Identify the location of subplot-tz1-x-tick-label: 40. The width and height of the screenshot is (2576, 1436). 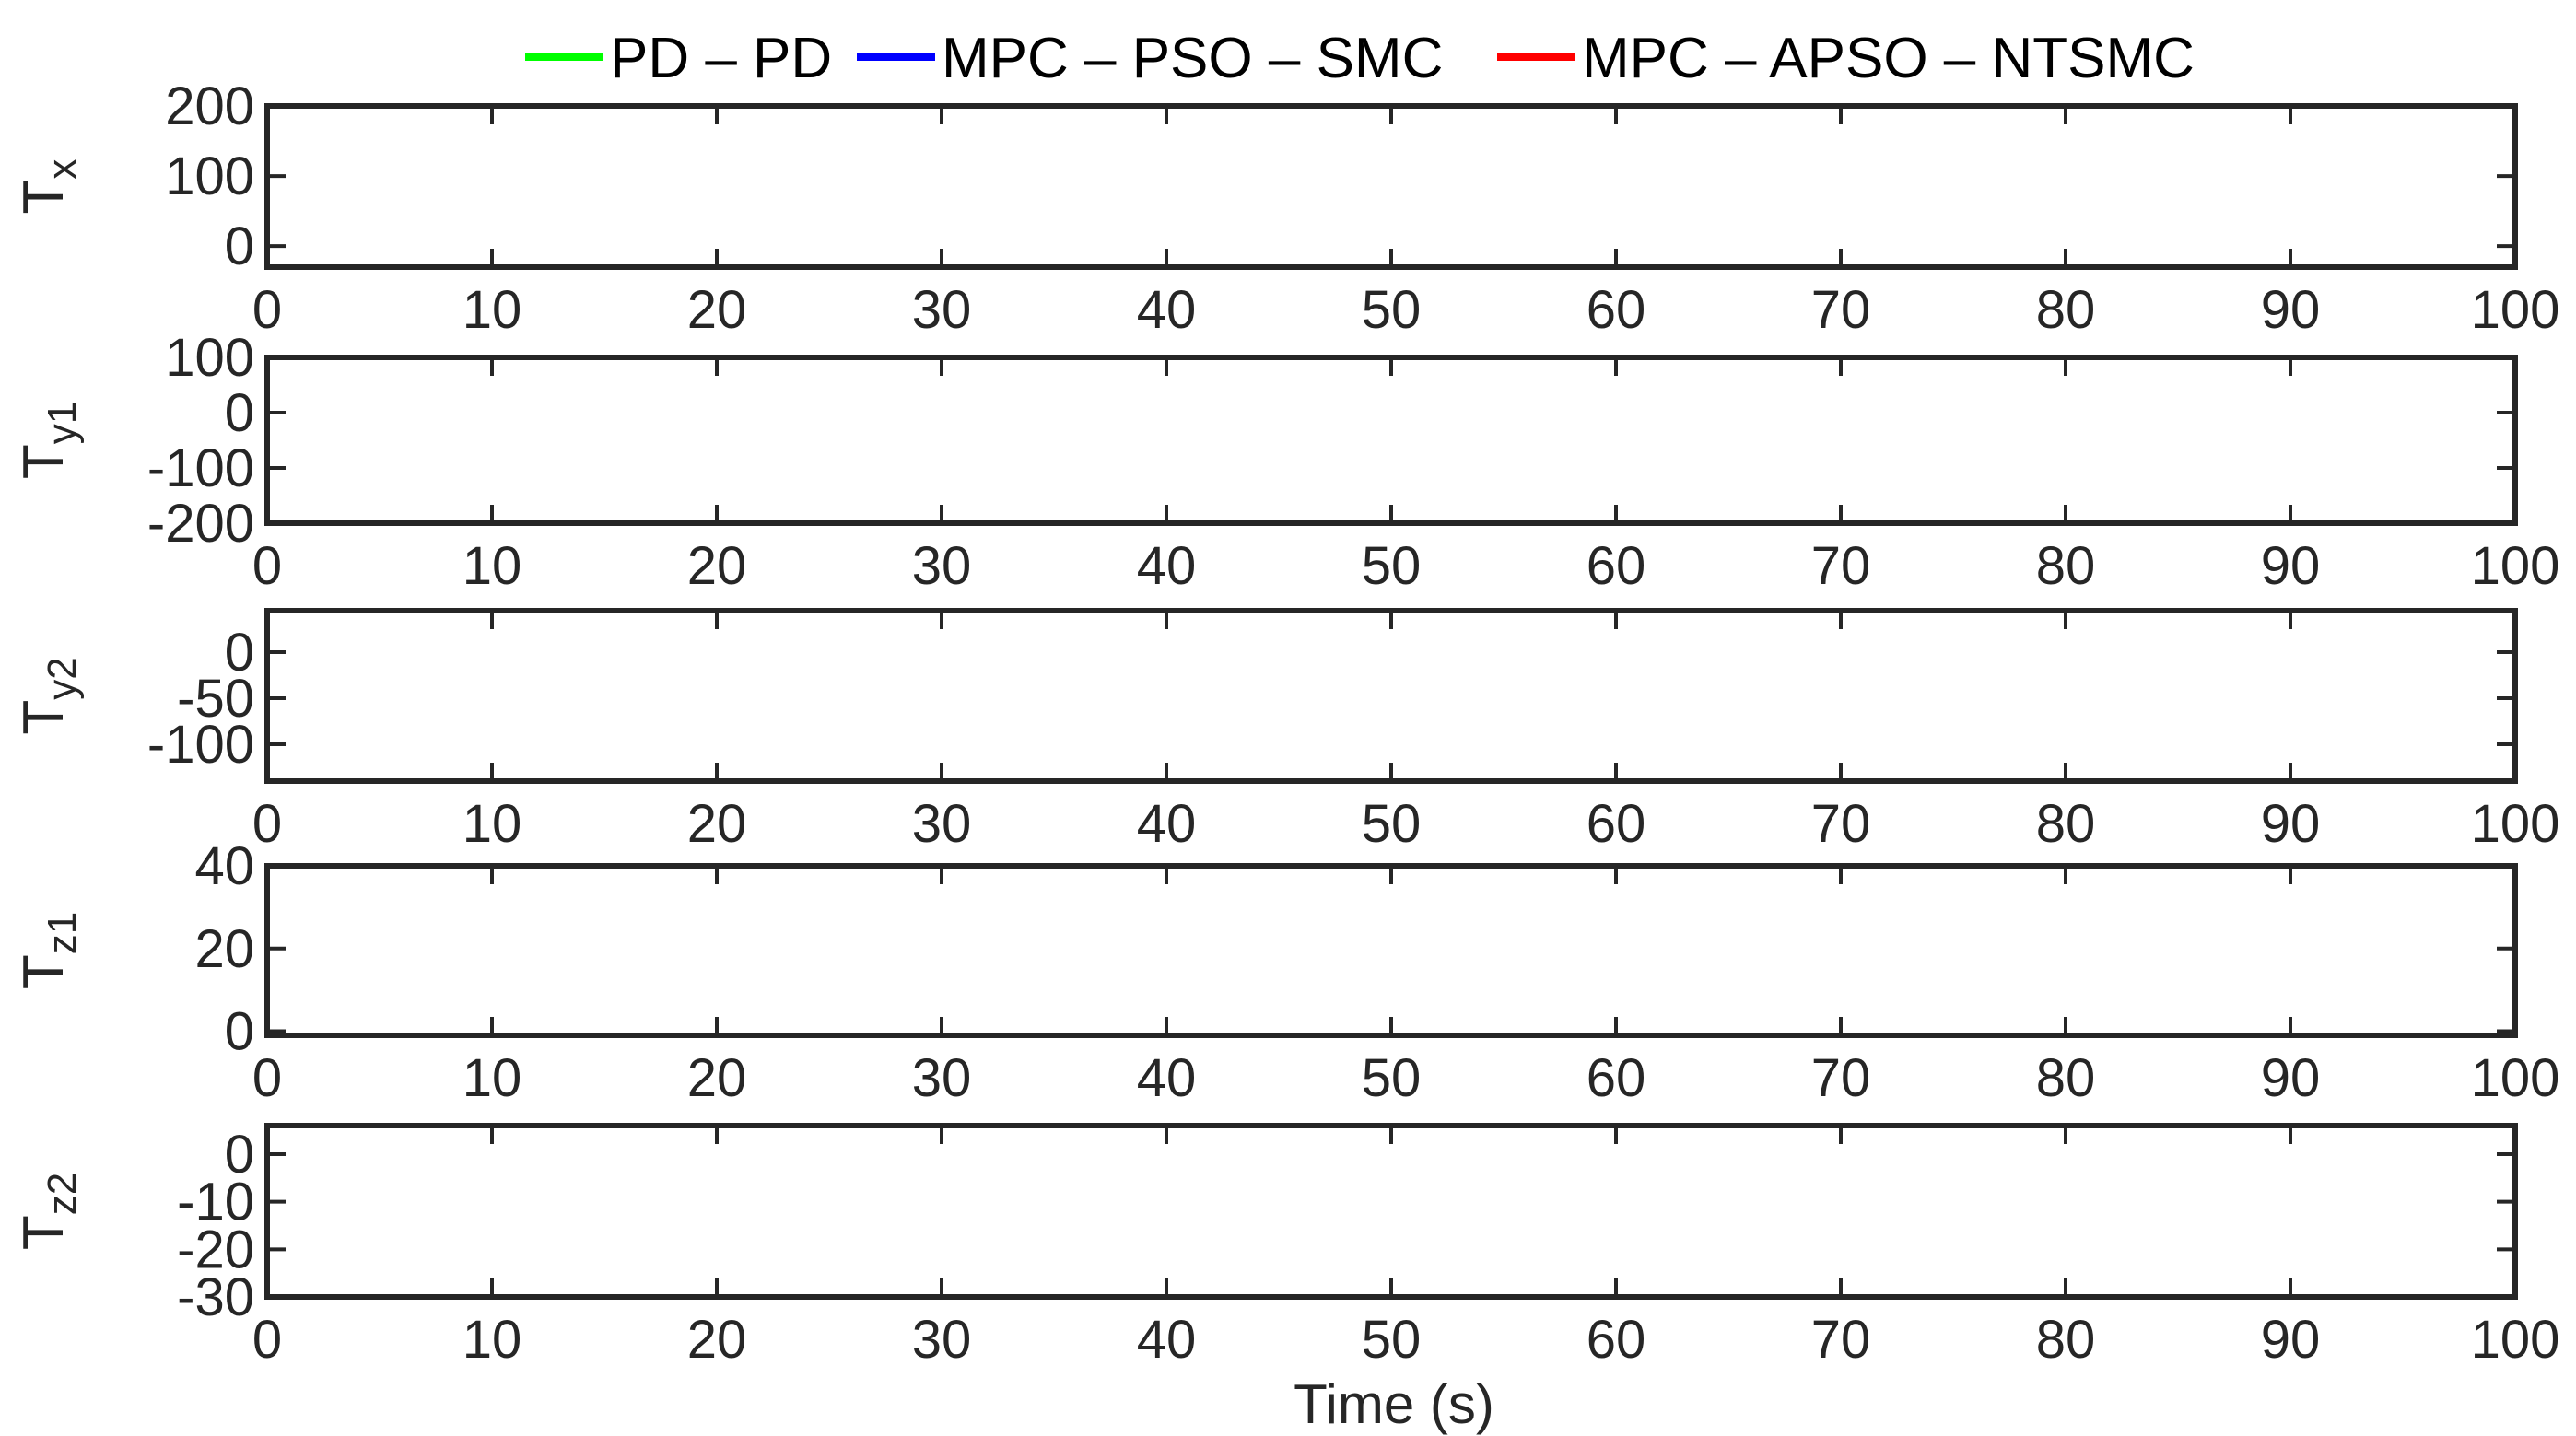
(1167, 1078).